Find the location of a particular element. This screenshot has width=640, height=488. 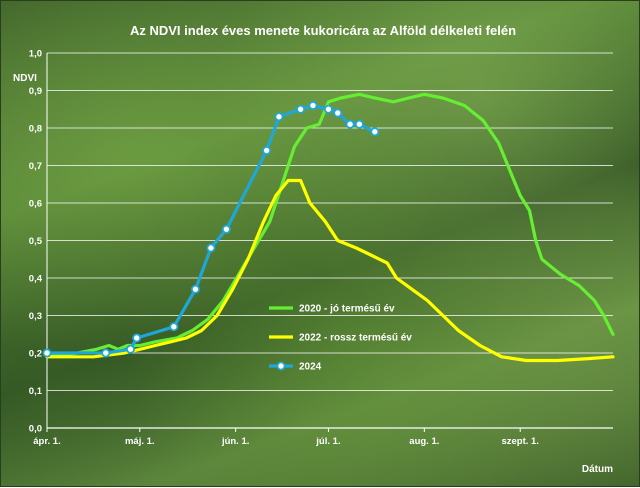

y-tick-labels: 0,0 0,1 0,2 0,3 0,4 0,5 0,6 0,7 0,8 0,9 1,0 is located at coordinates (36, 242).